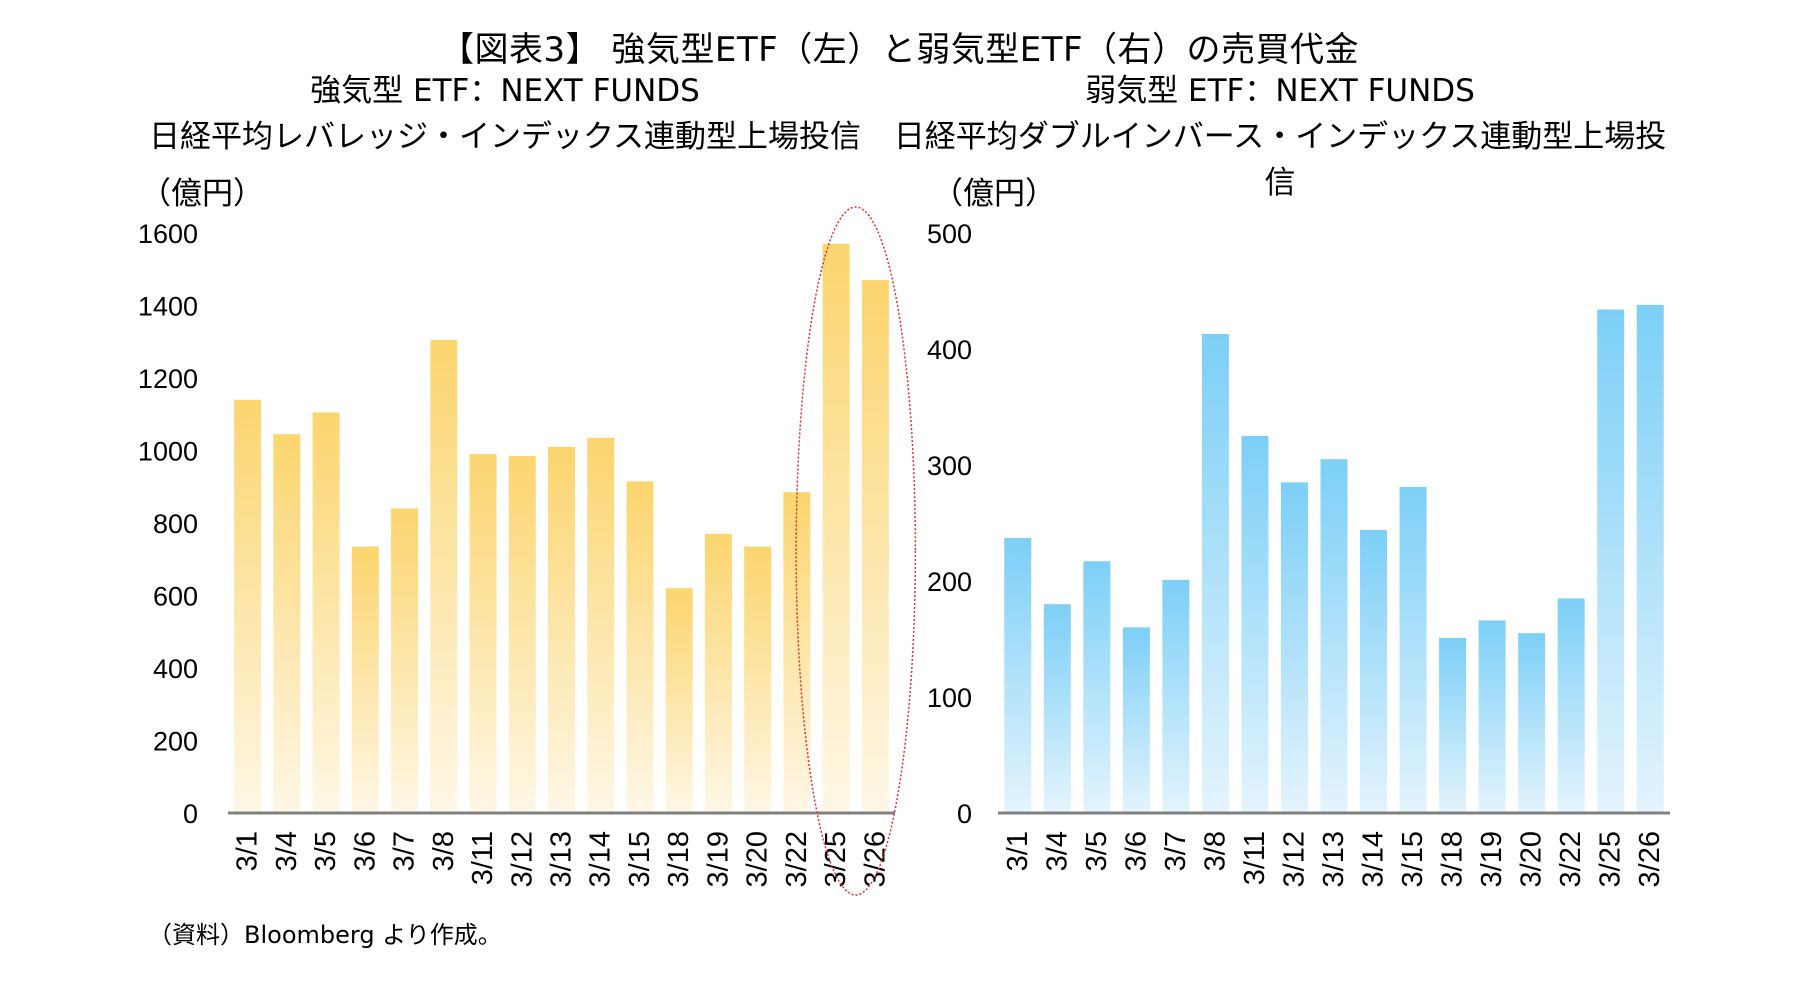 The image size is (1799, 989). Describe the element at coordinates (1057, 851) in the screenshot. I see `bear-category-label: 3/4` at that location.